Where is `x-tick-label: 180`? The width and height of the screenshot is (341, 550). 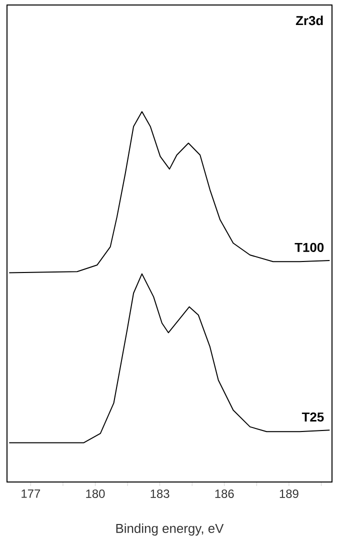
x-tick-label: 180 is located at coordinates (95, 494).